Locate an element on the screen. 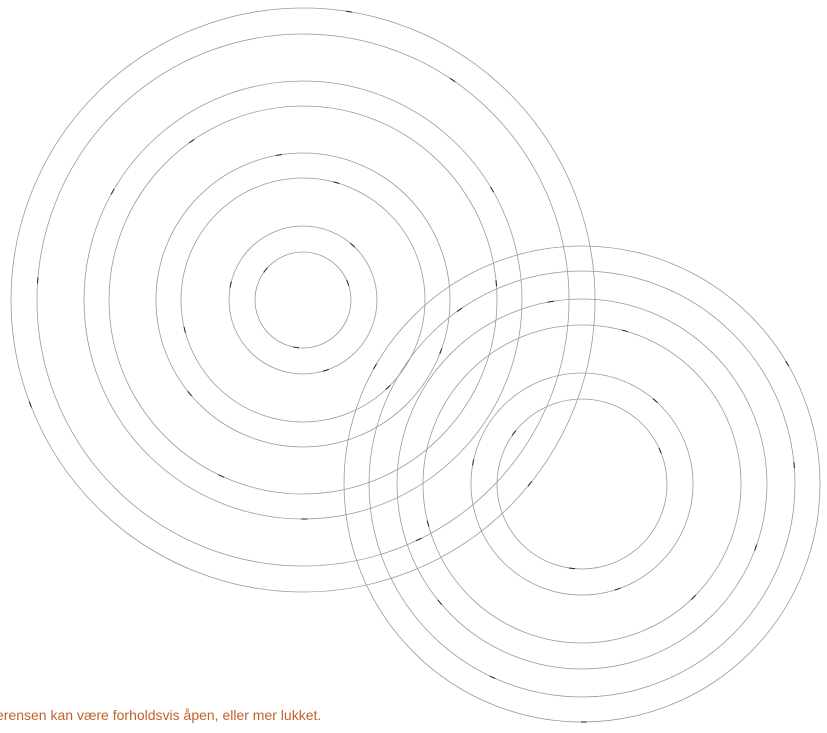  right-ring-2-accent is located at coordinates (582, 484).